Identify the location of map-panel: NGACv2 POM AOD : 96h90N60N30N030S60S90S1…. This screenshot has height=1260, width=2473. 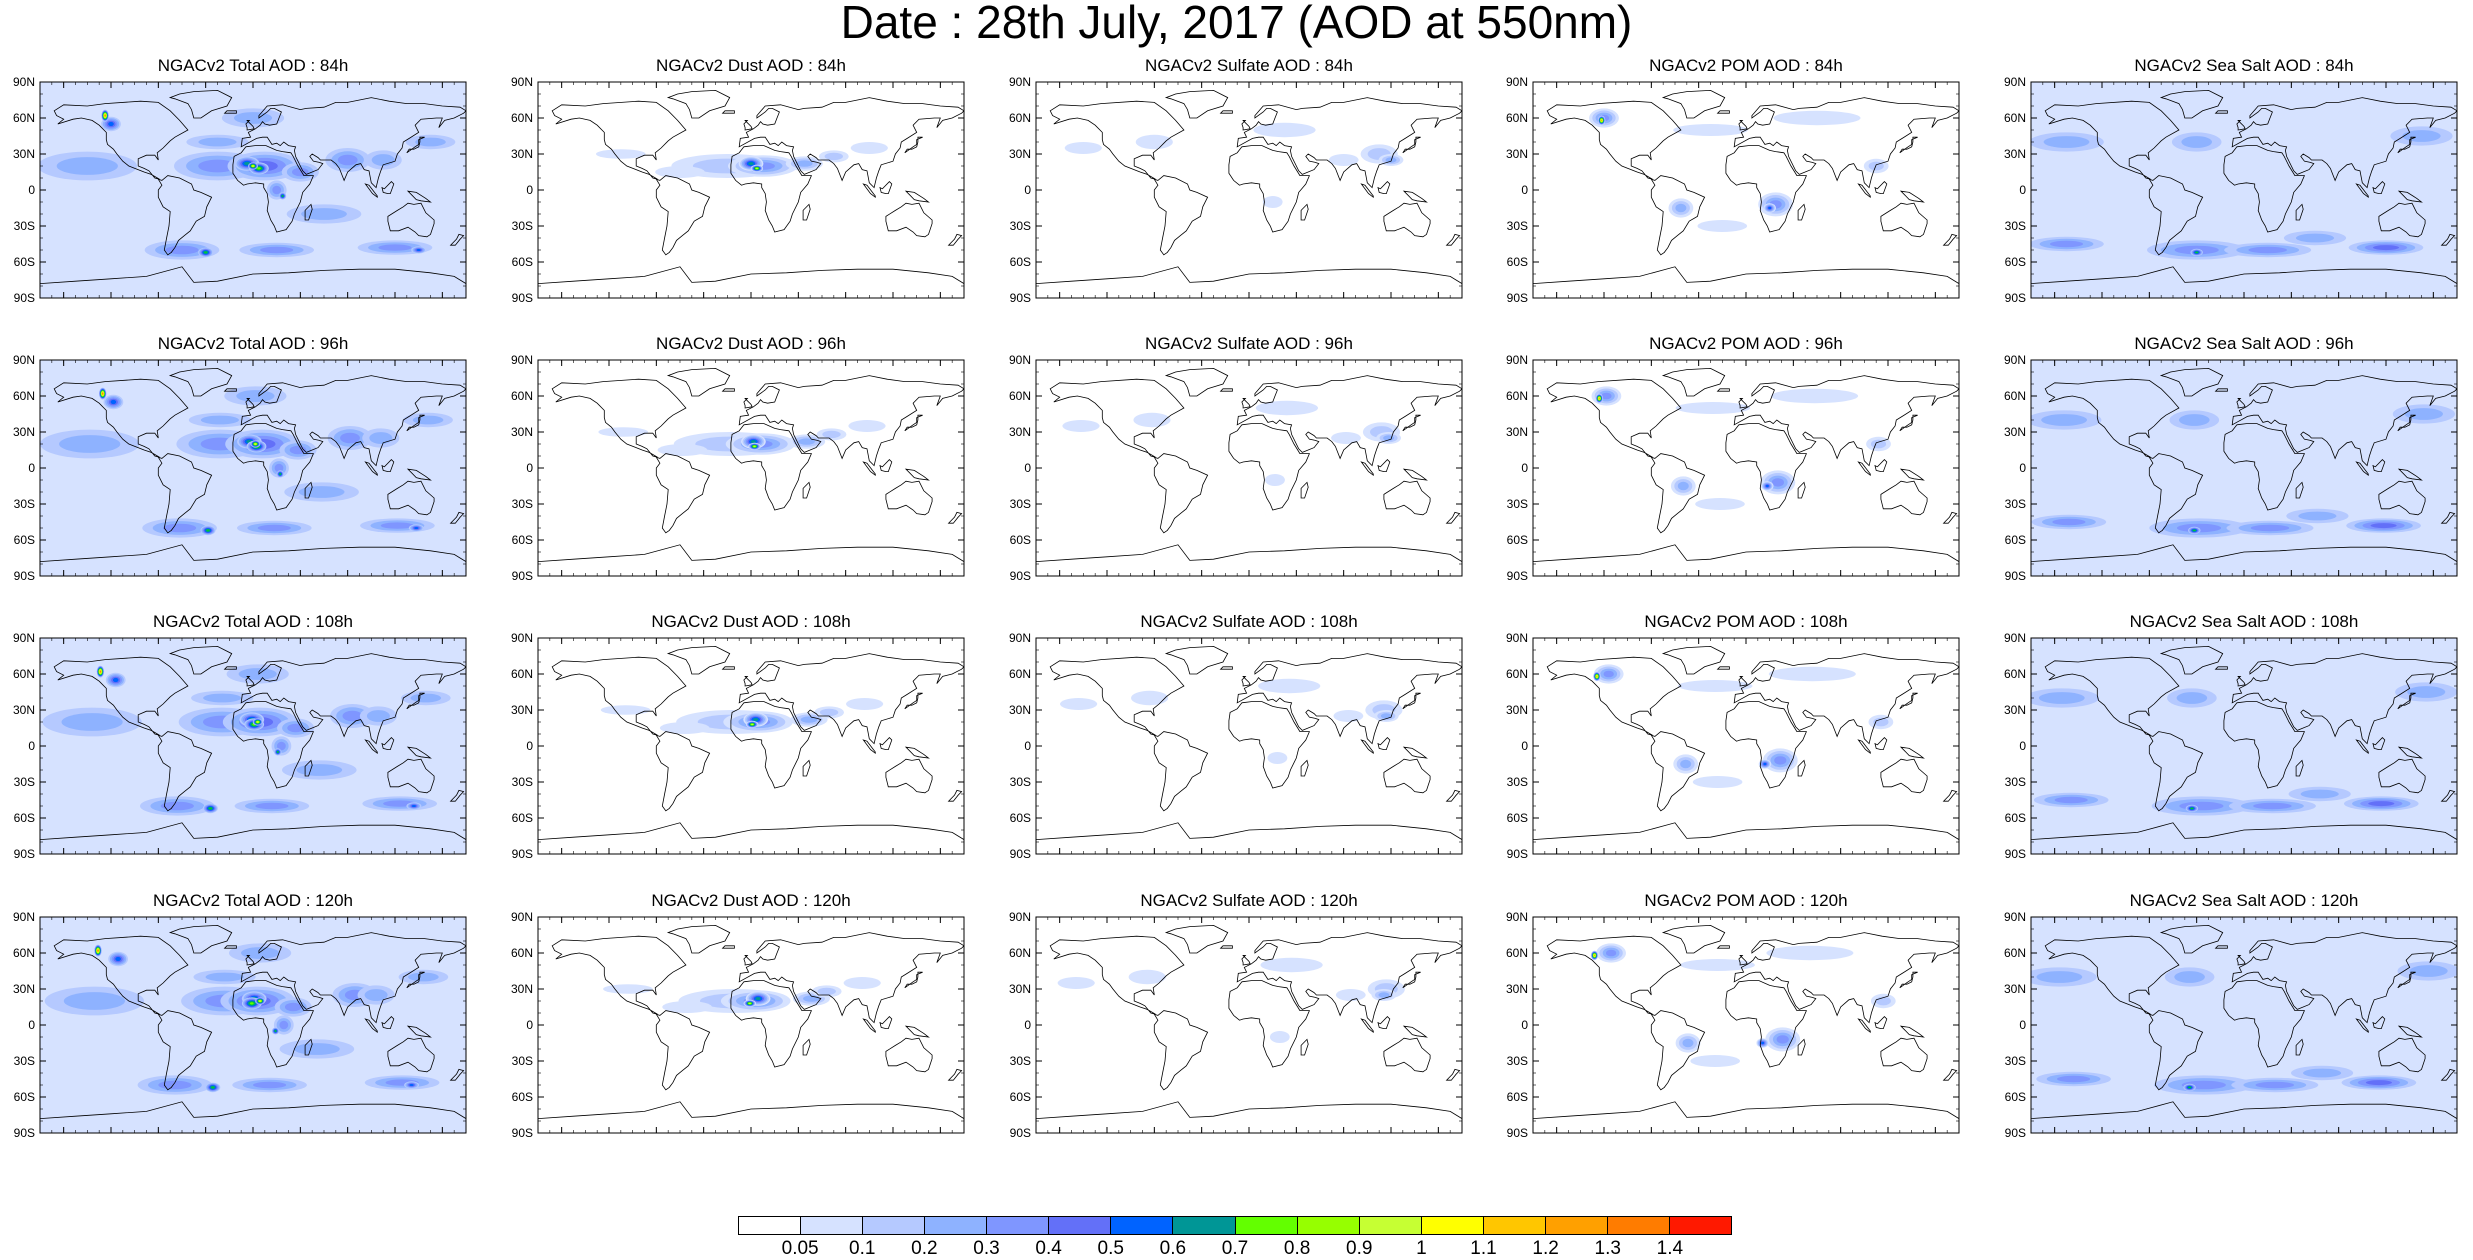
(1728, 459).